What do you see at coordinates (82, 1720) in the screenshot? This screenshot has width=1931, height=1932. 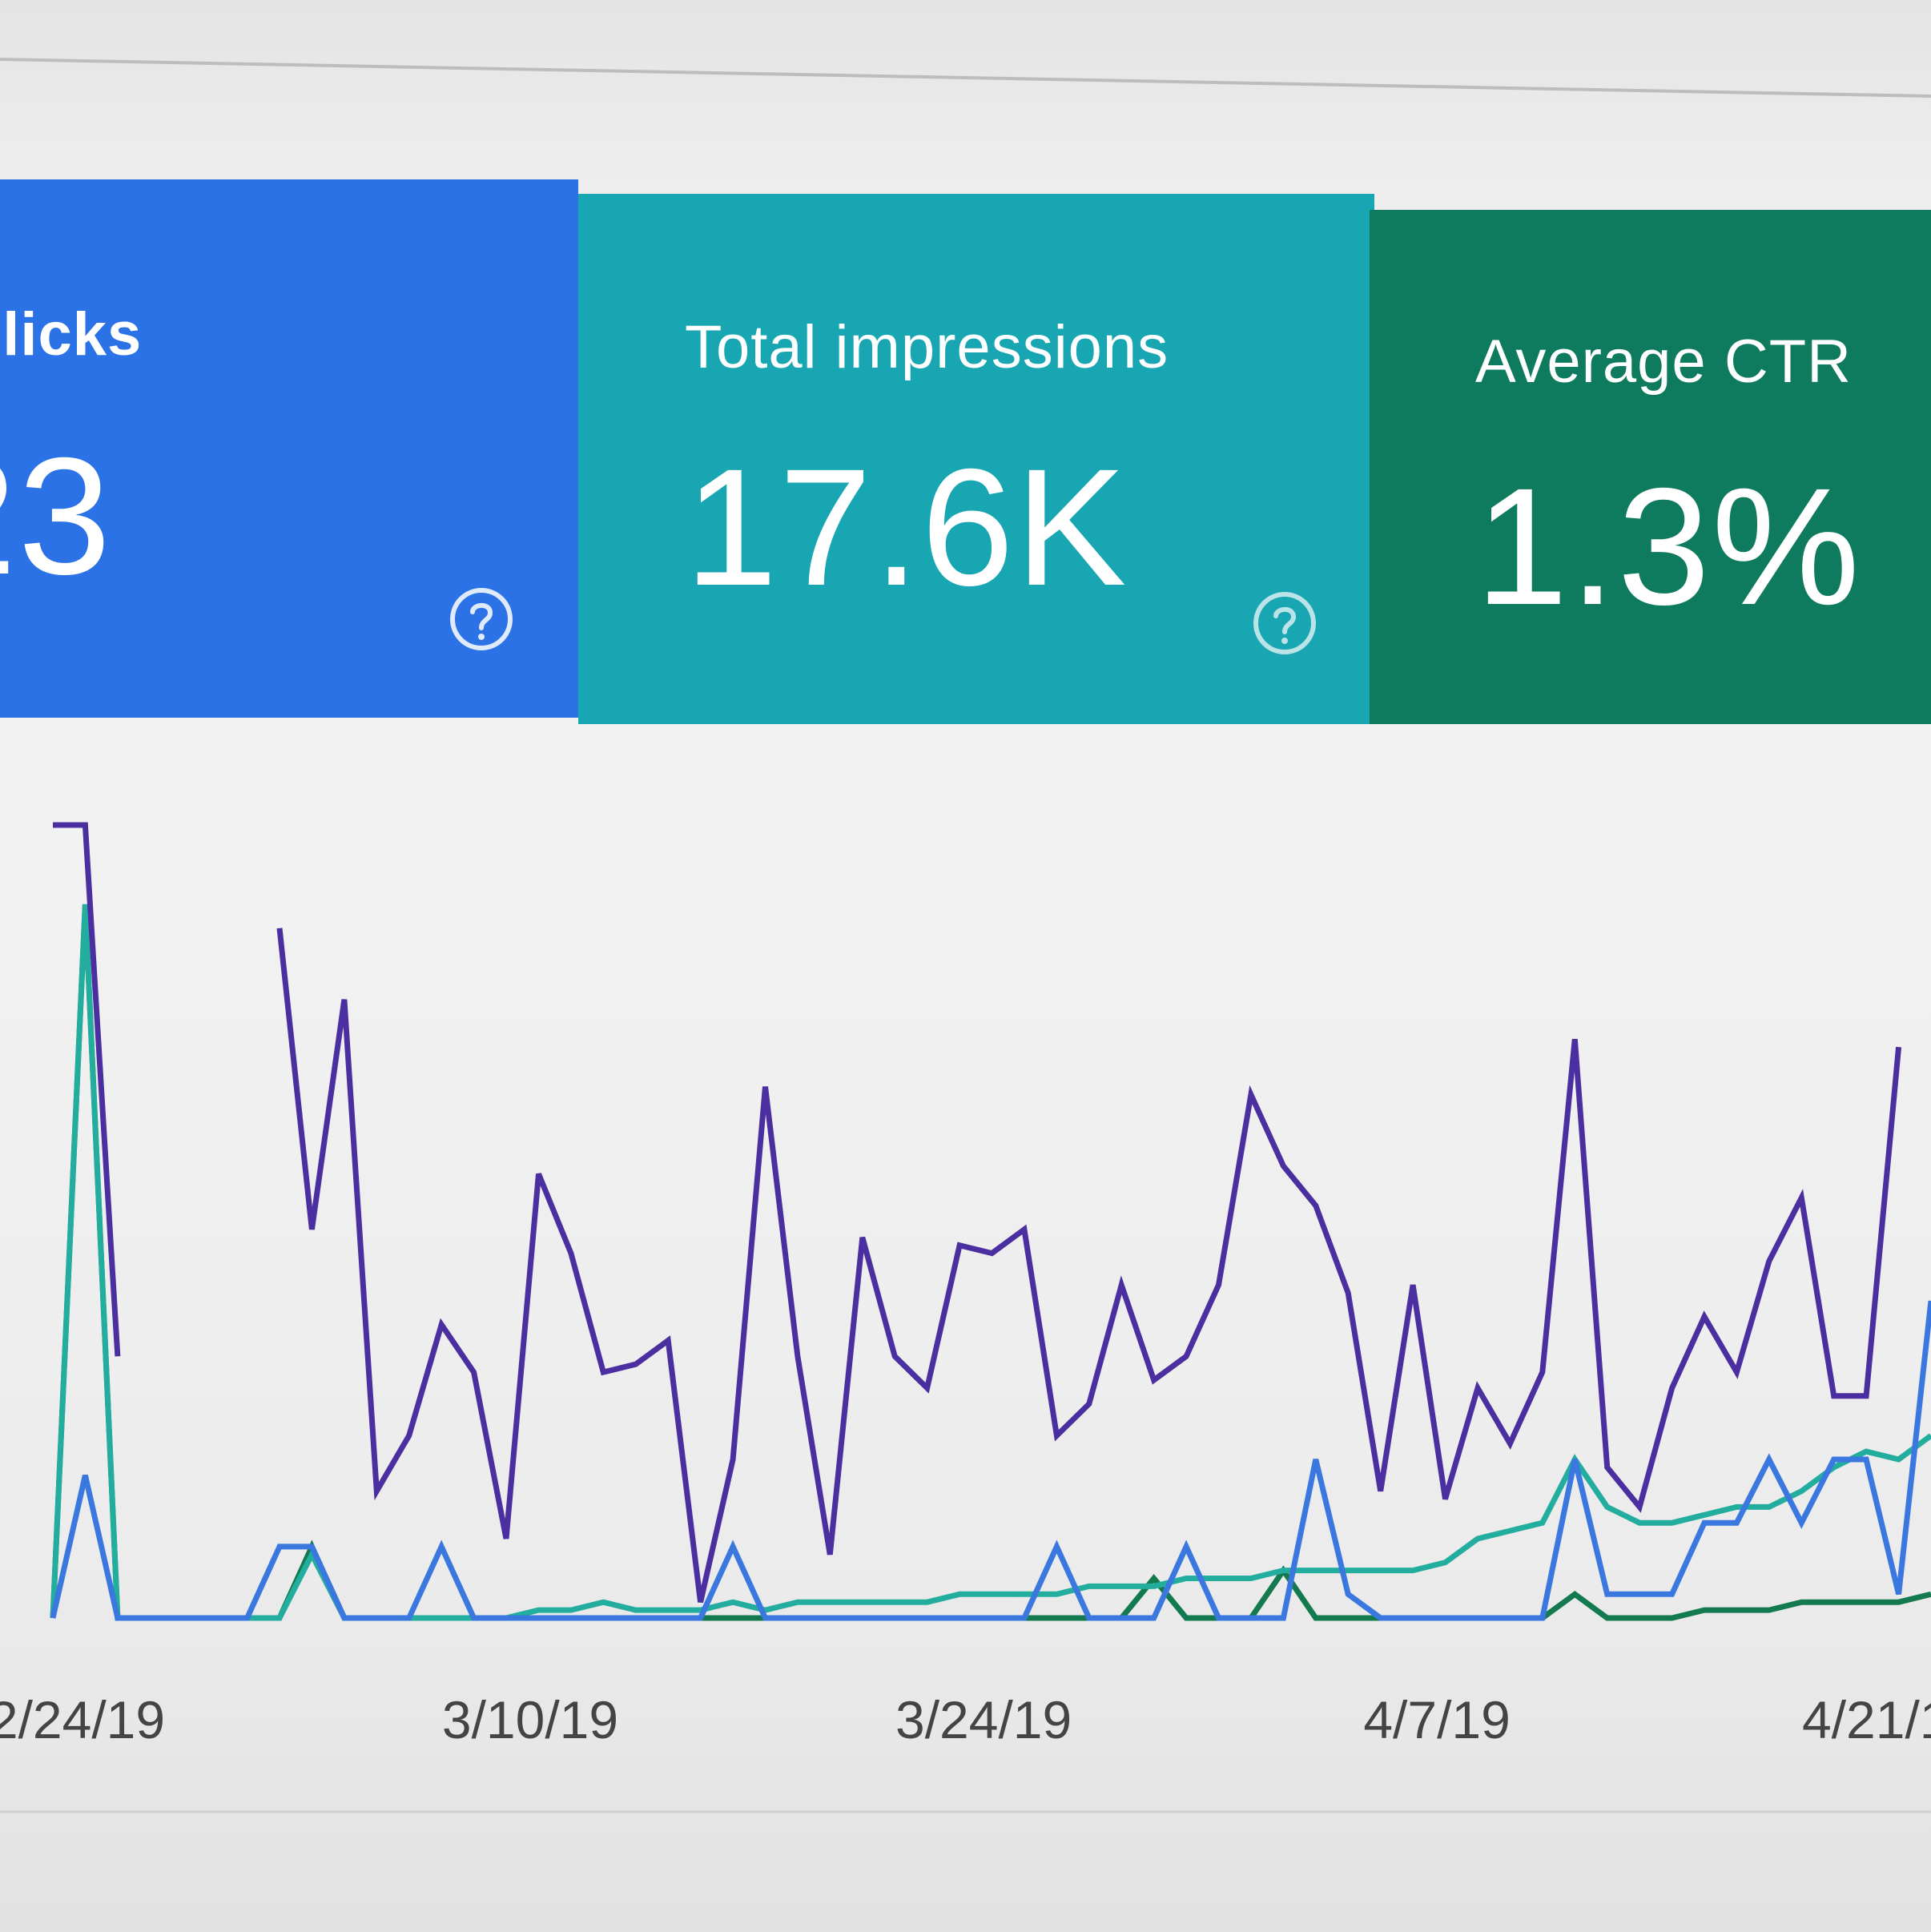 I see `x-tick-label: 2/24/19` at bounding box center [82, 1720].